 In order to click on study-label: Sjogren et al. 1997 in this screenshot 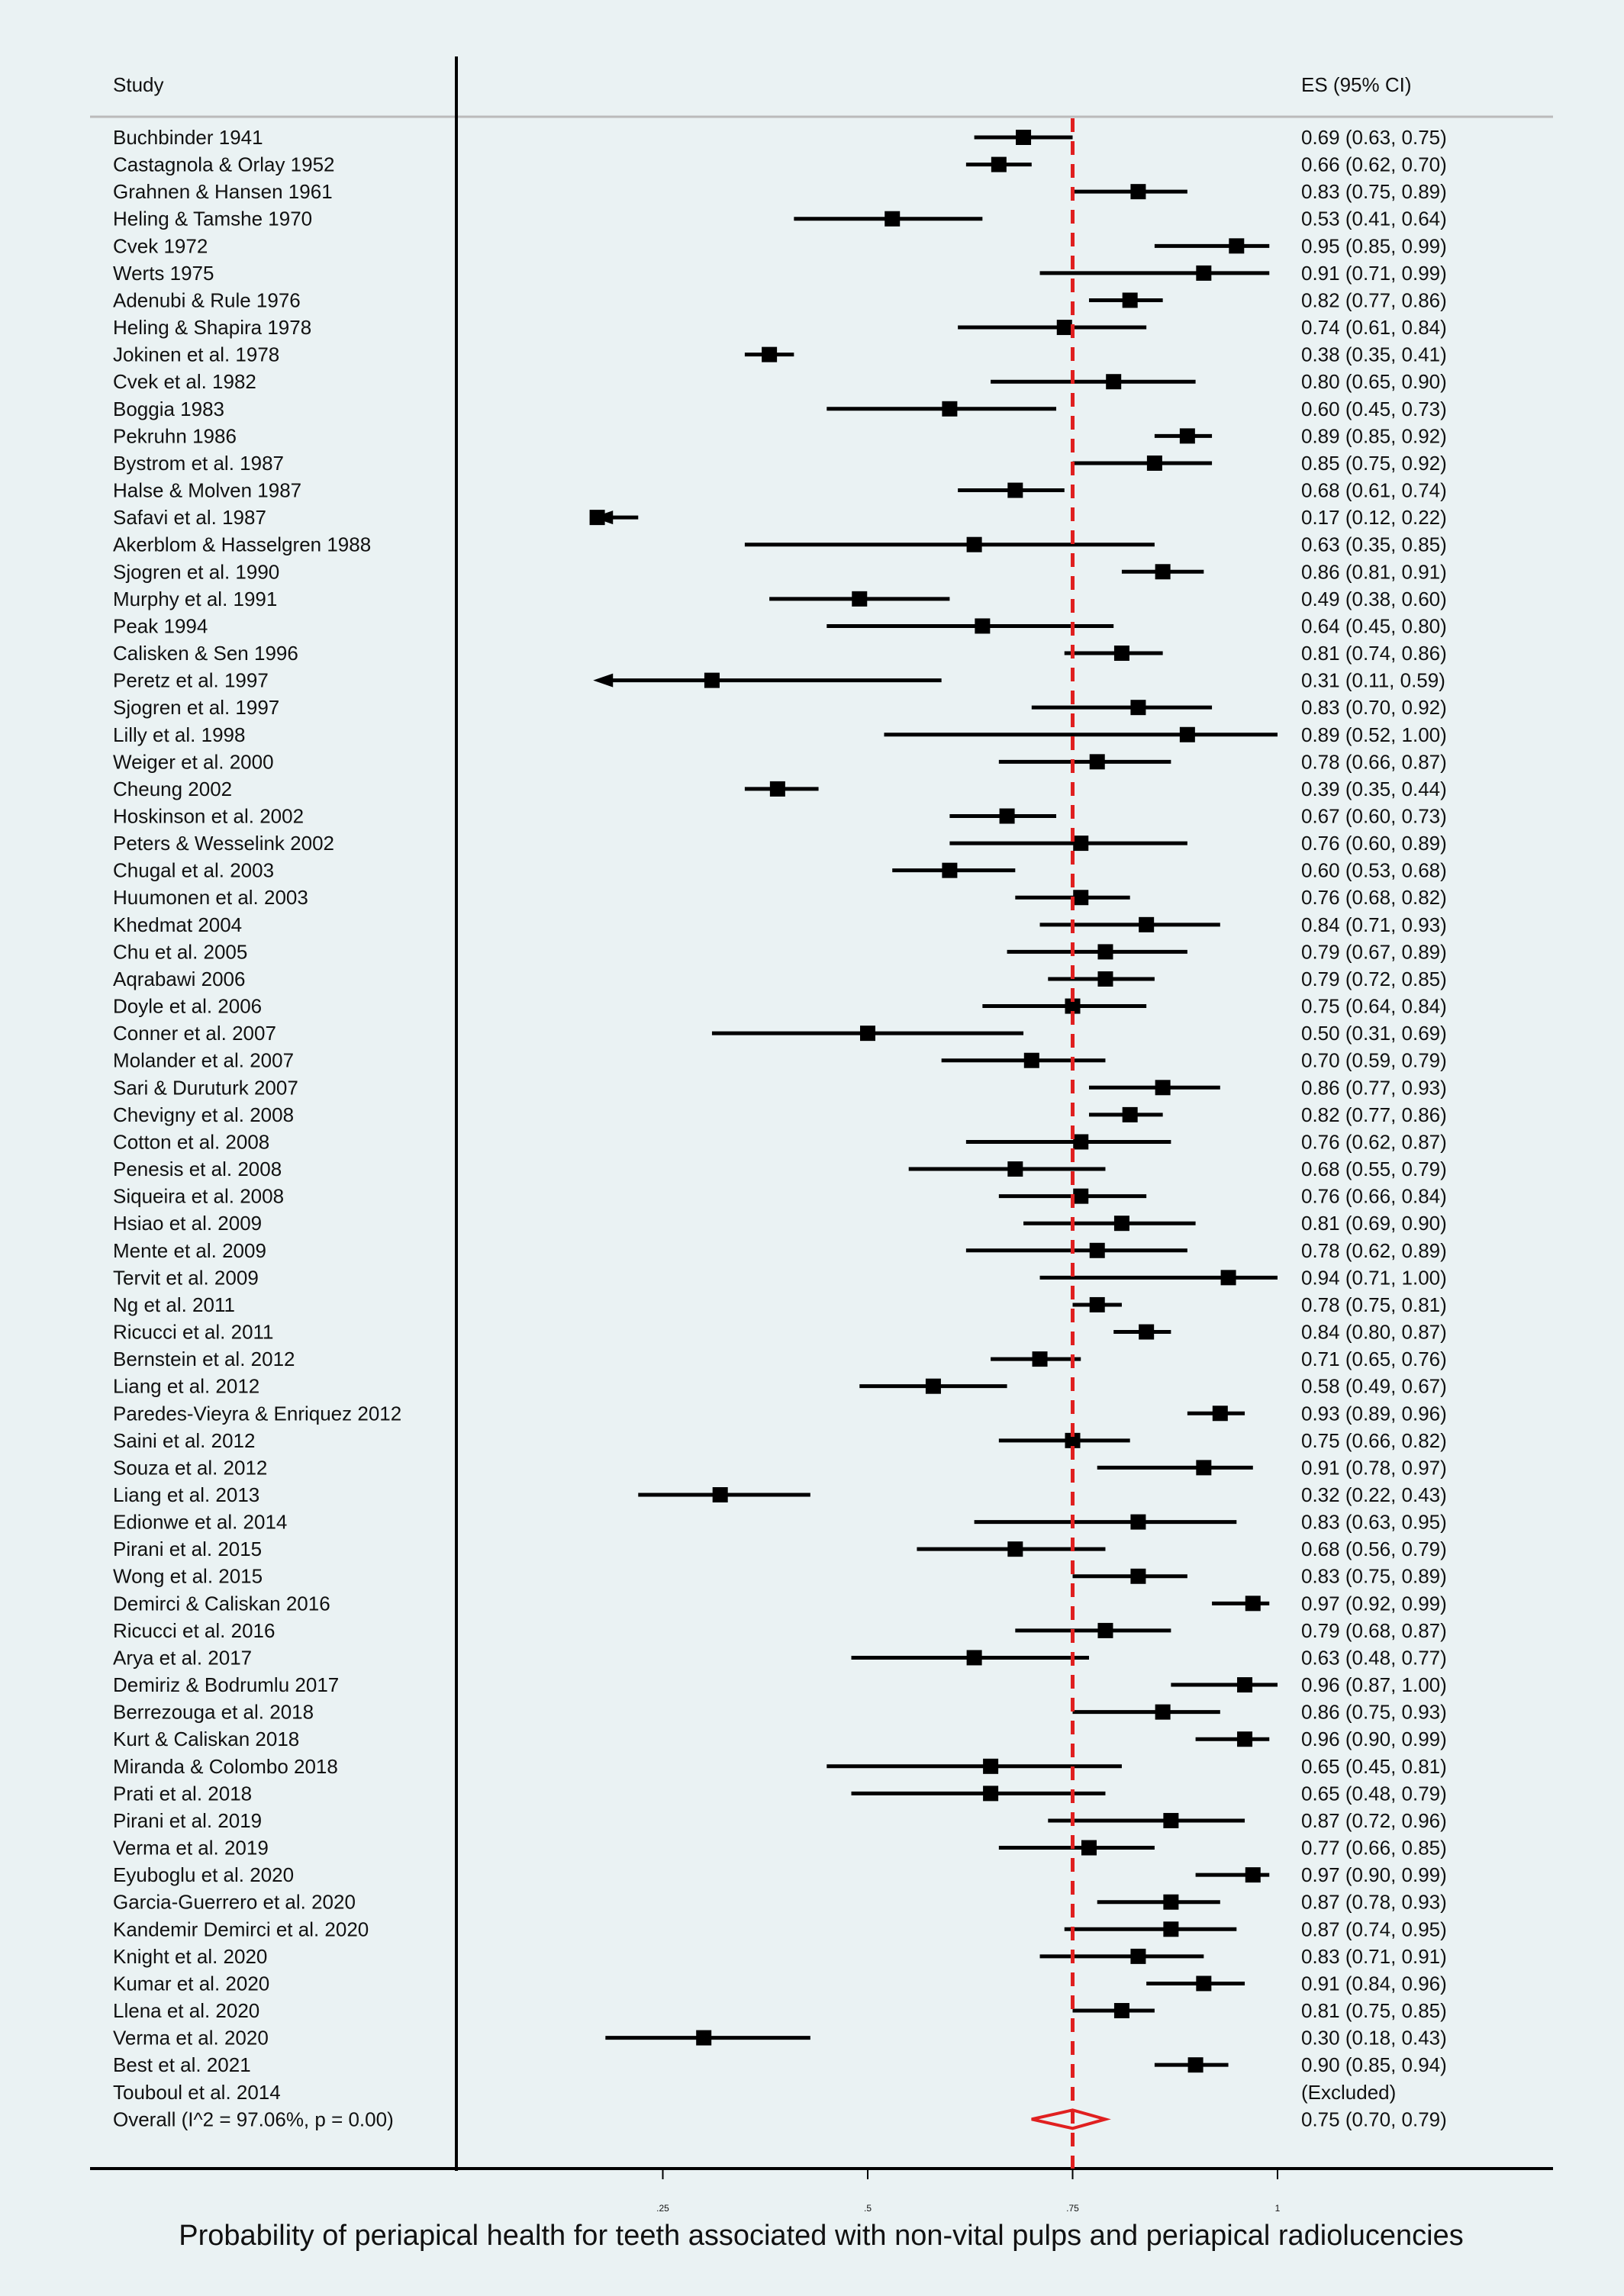, I will do `click(196, 707)`.